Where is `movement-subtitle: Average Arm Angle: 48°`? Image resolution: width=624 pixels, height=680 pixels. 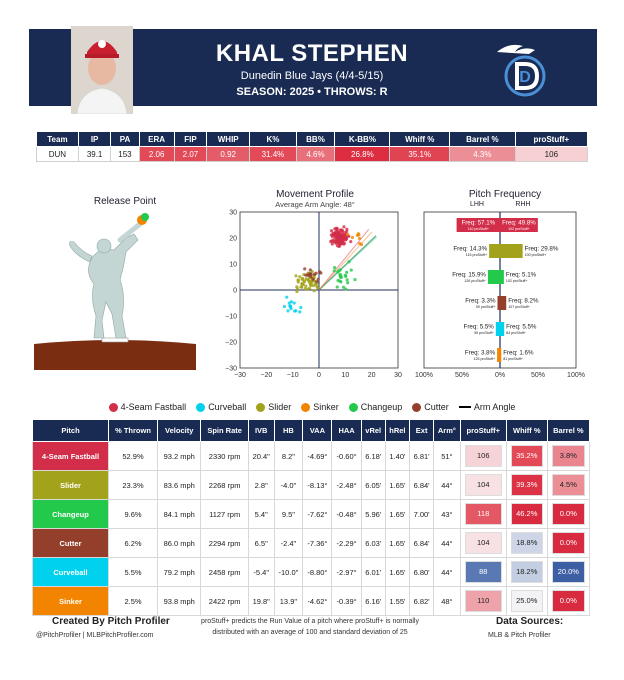
movement-subtitle: Average Arm Angle: 48° is located at coordinates (315, 204).